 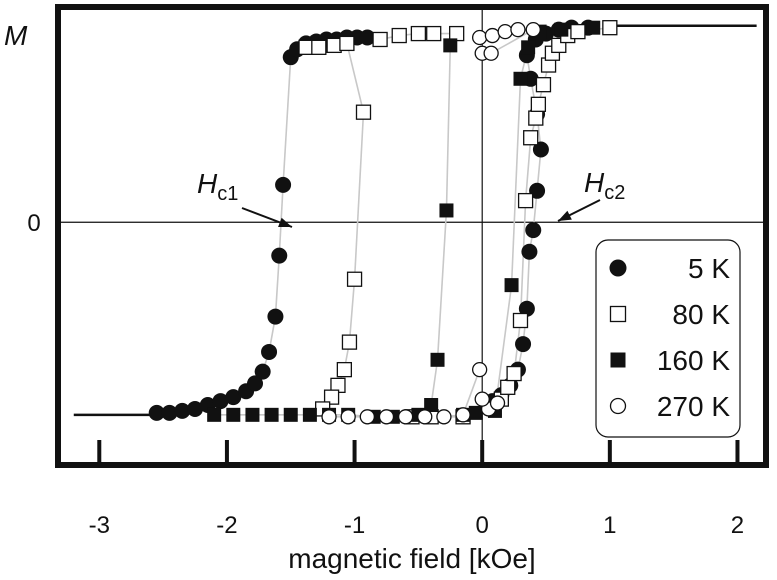 I want to click on x-tick-label-2: -1, so click(x=354, y=525).